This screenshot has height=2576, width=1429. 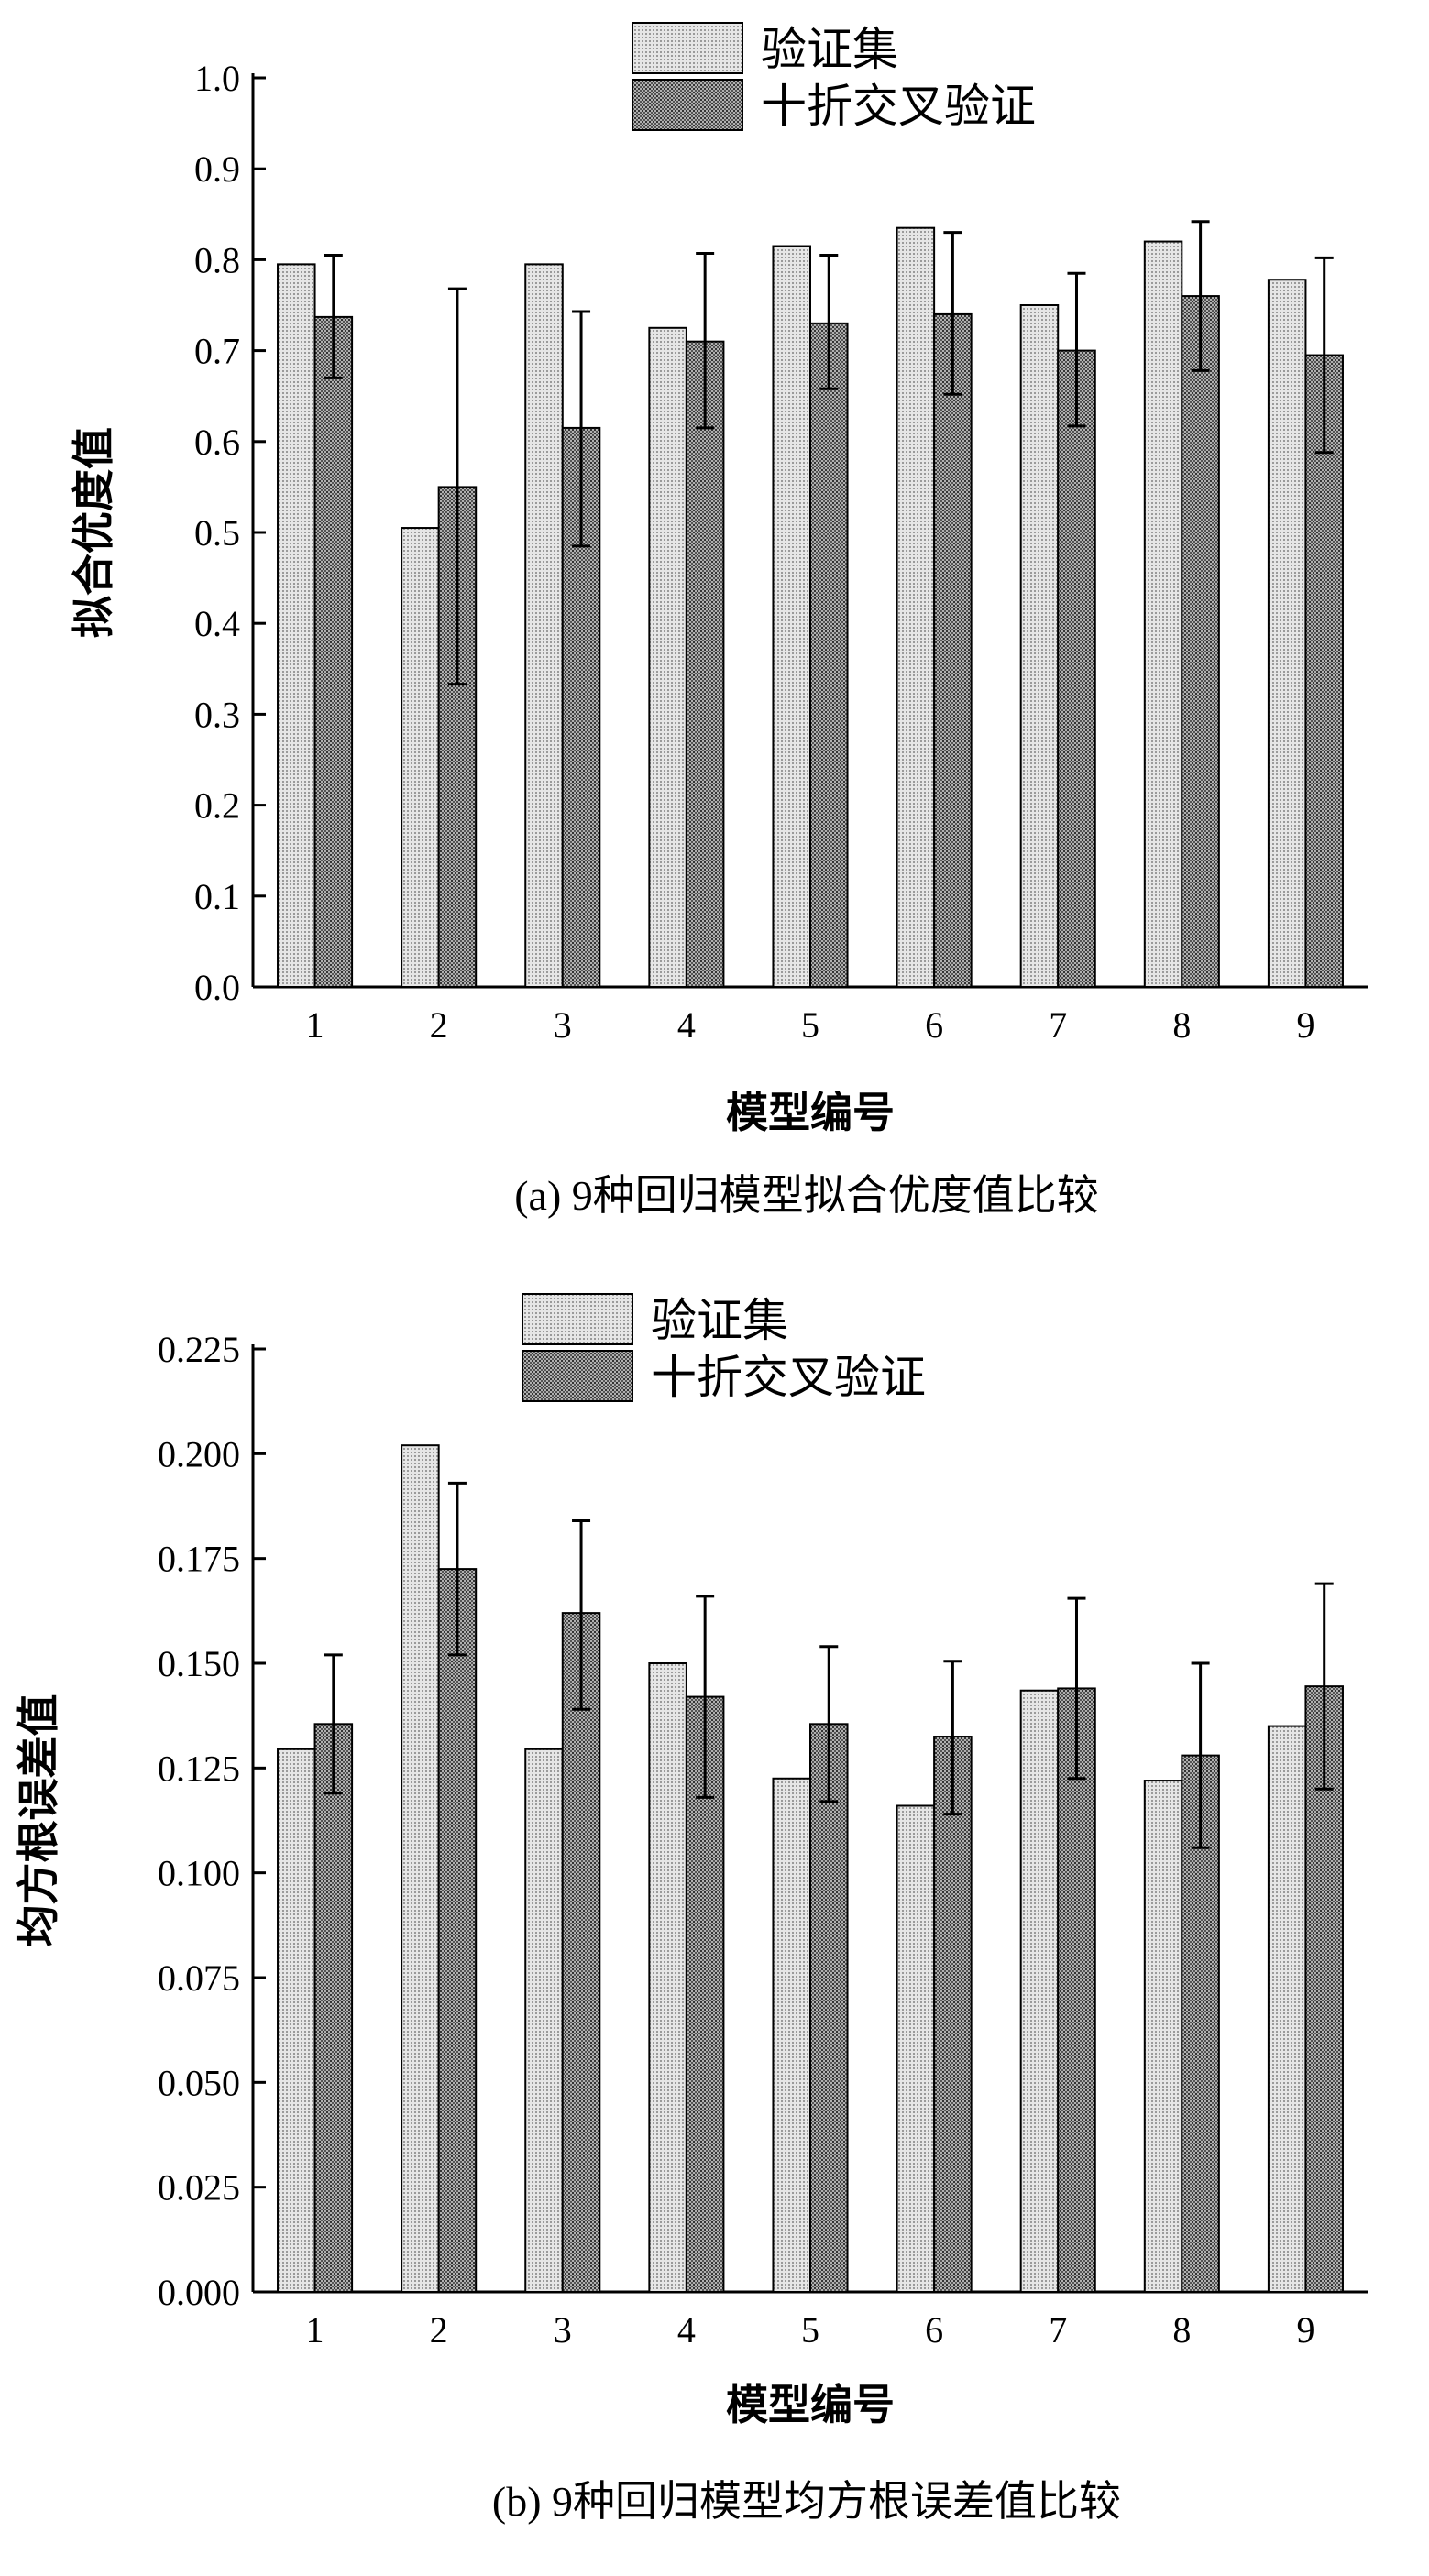 What do you see at coordinates (217, 714) in the screenshot?
I see `y-tick-label: 0.3` at bounding box center [217, 714].